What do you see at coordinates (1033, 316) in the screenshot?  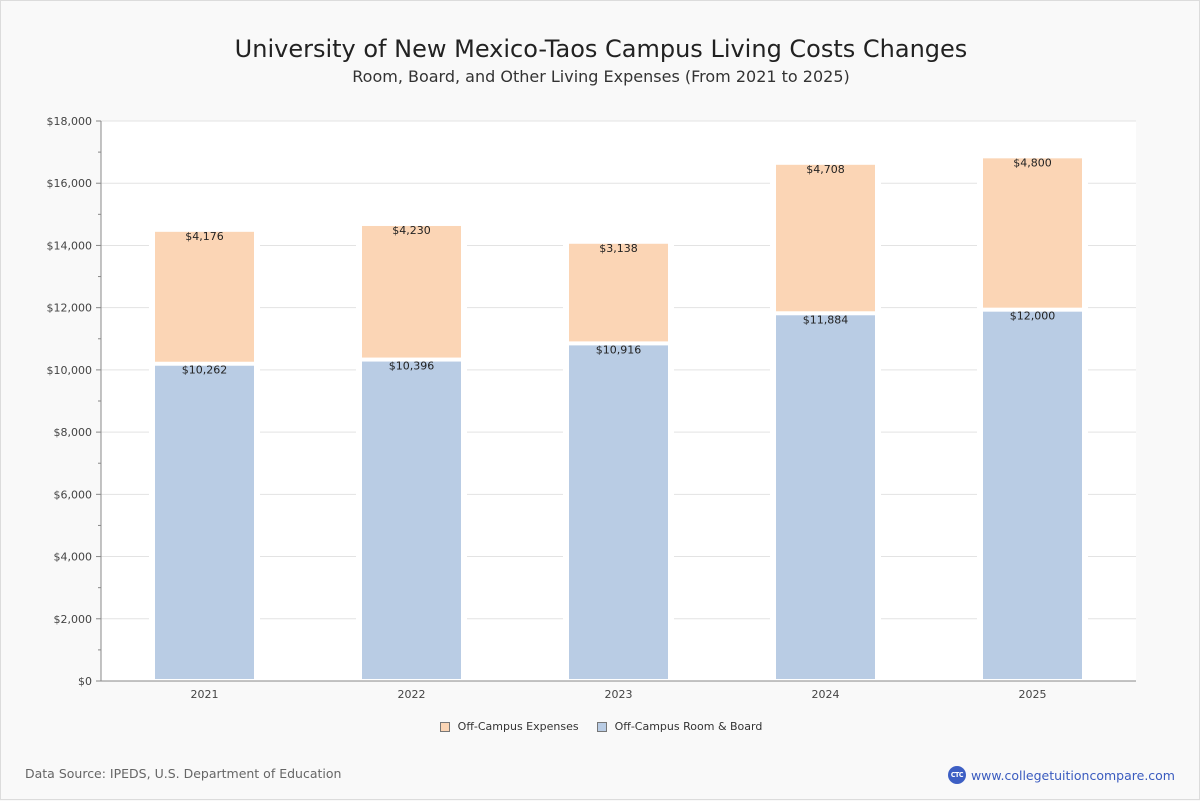 I see `data-label: $12,000` at bounding box center [1033, 316].